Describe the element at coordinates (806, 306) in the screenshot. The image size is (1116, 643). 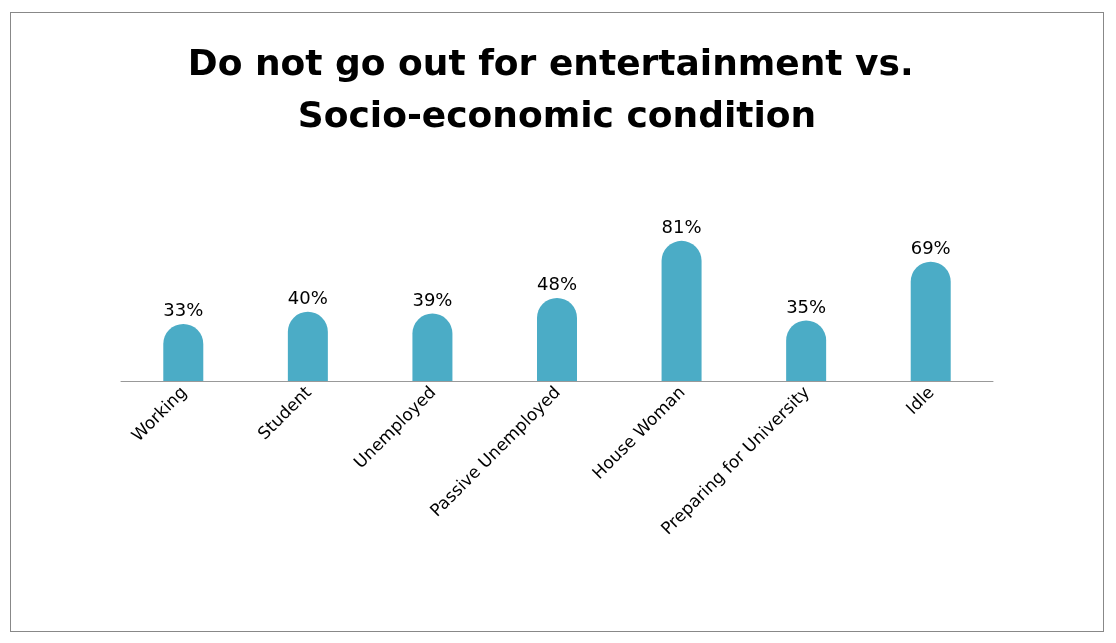
I see `data-label: 35%` at that location.